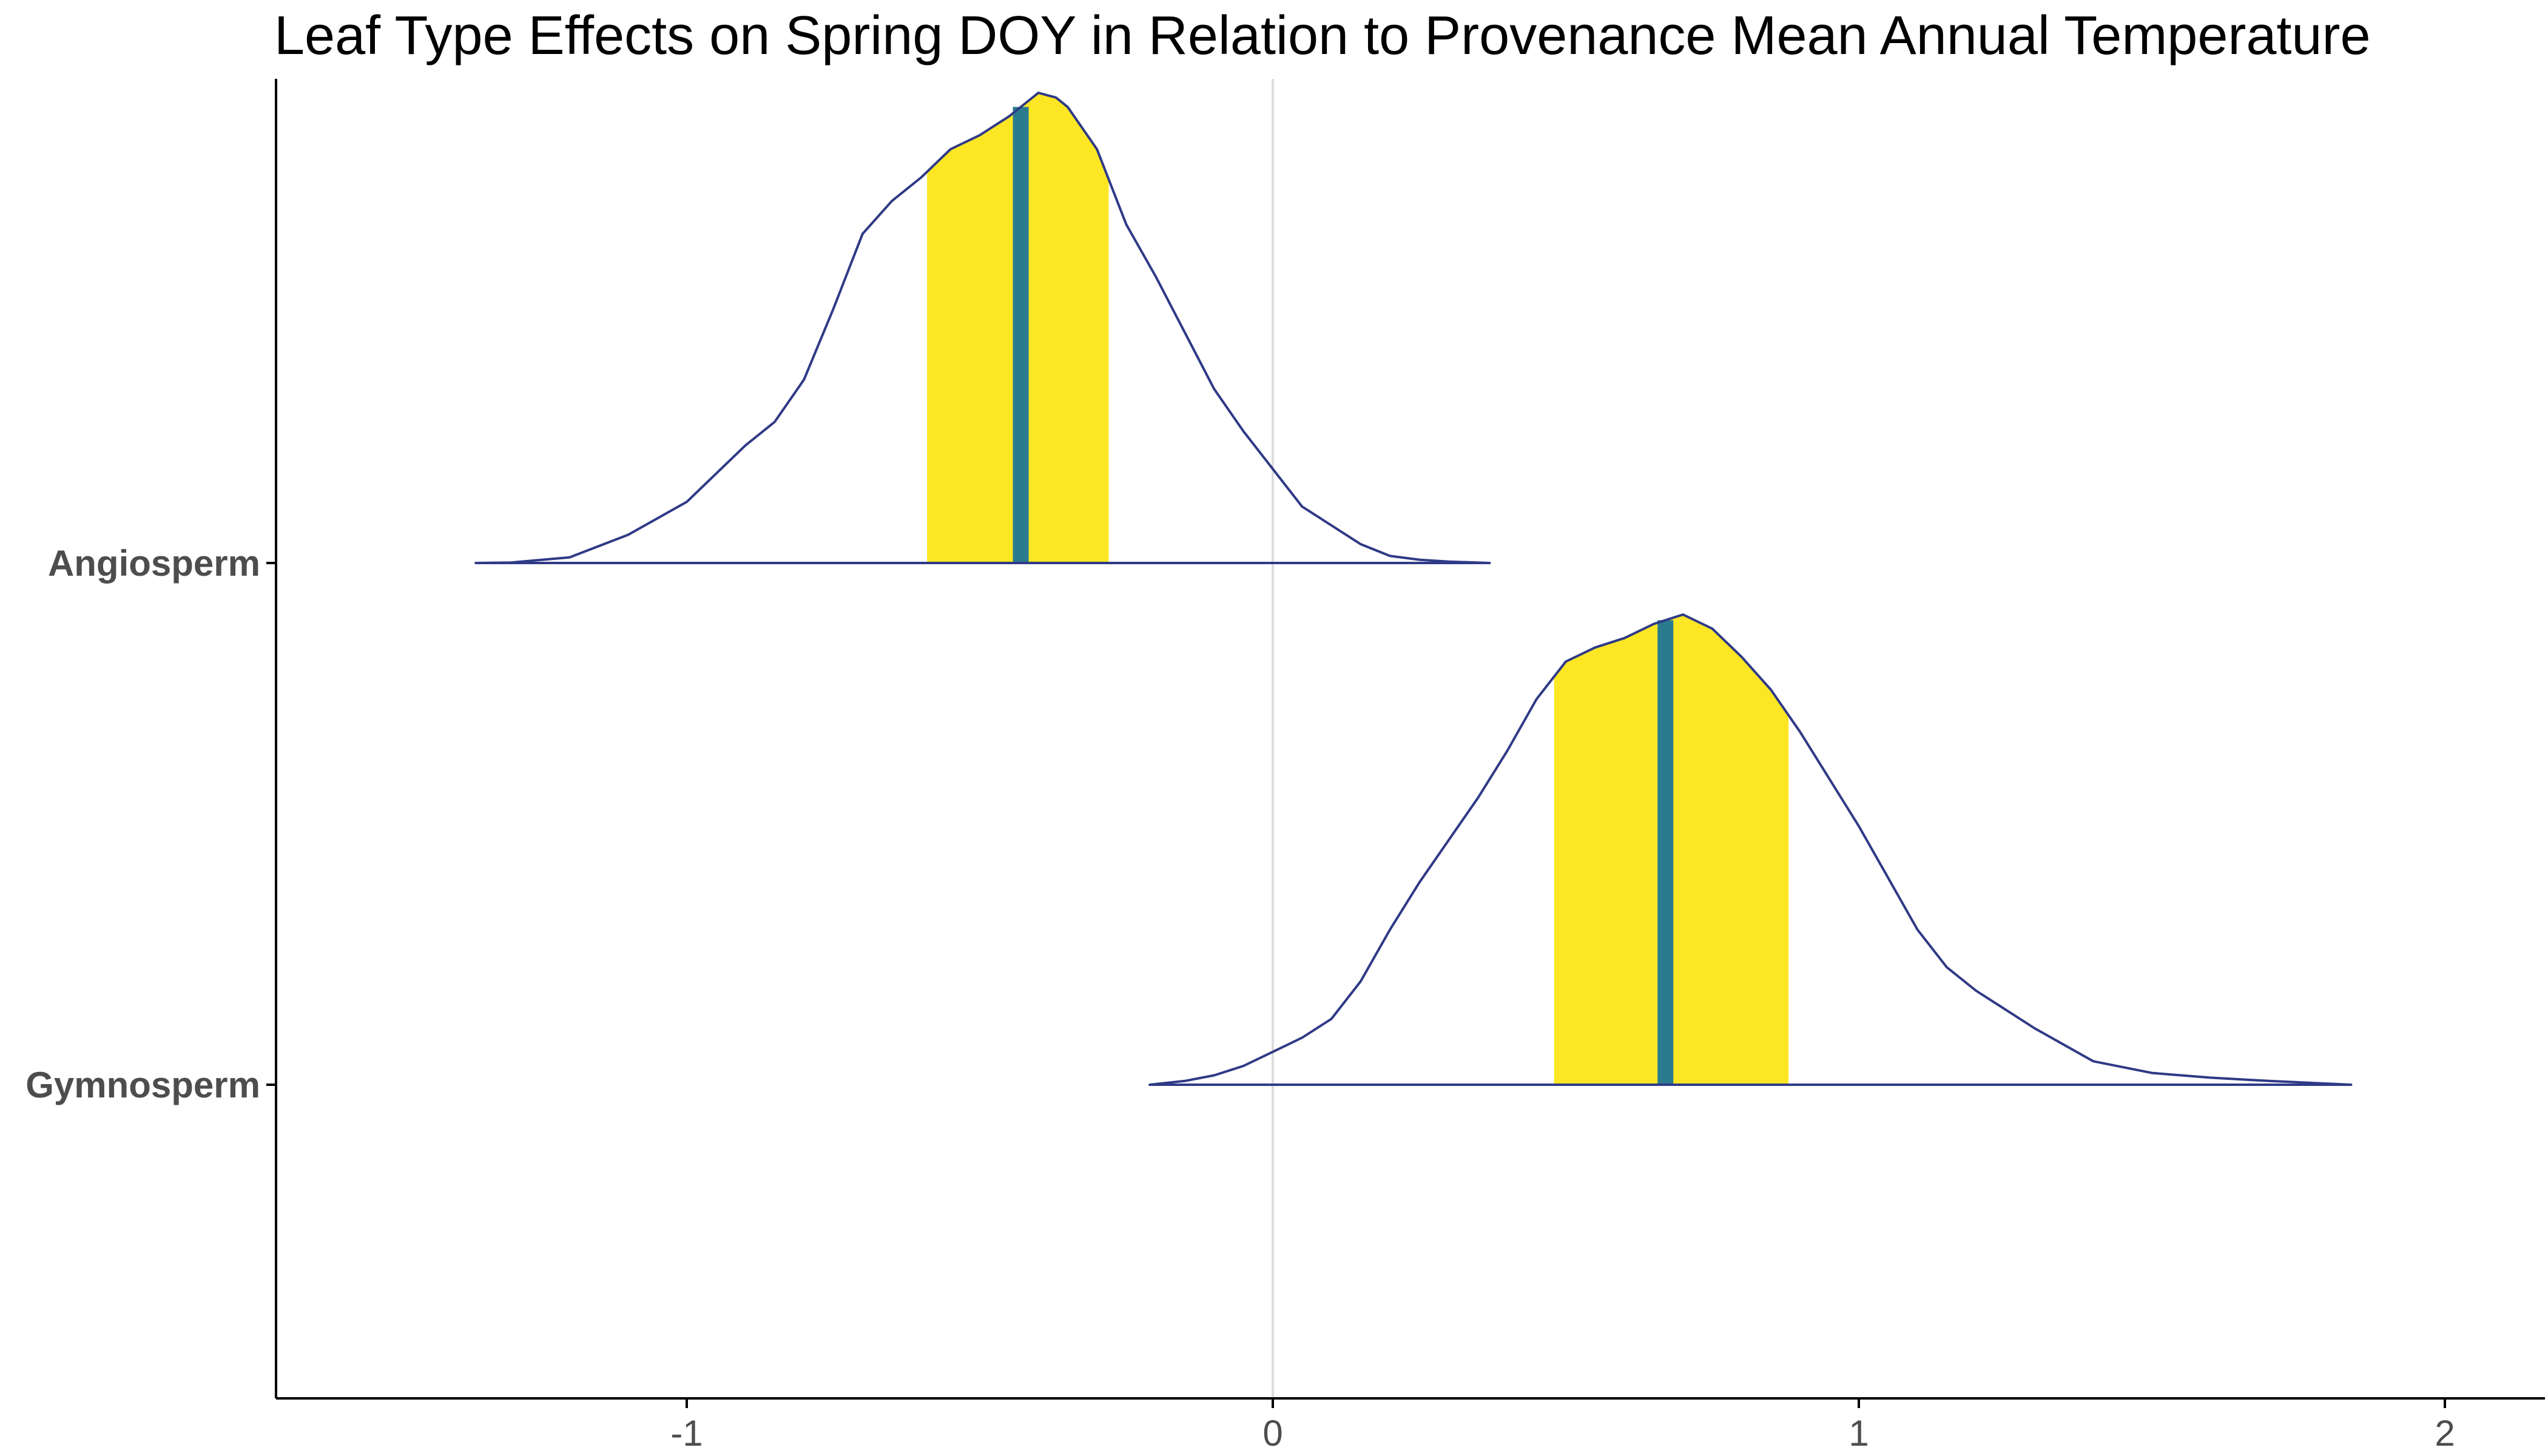 This screenshot has width=2548, height=1456. Describe the element at coordinates (1859, 1433) in the screenshot. I see `x-tick-label: 1` at that location.